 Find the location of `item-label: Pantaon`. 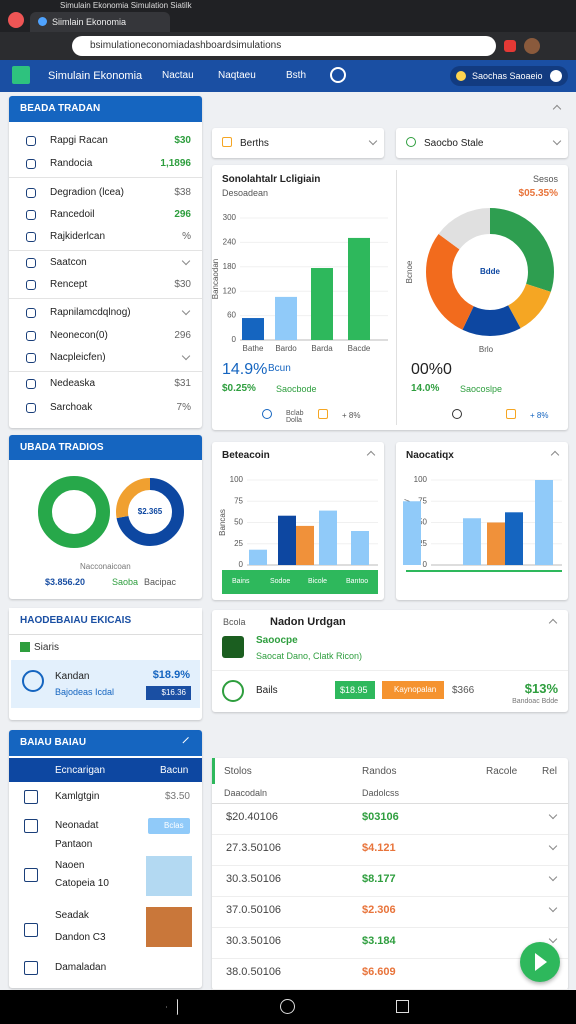

item-label: Pantaon is located at coordinates (74, 844).